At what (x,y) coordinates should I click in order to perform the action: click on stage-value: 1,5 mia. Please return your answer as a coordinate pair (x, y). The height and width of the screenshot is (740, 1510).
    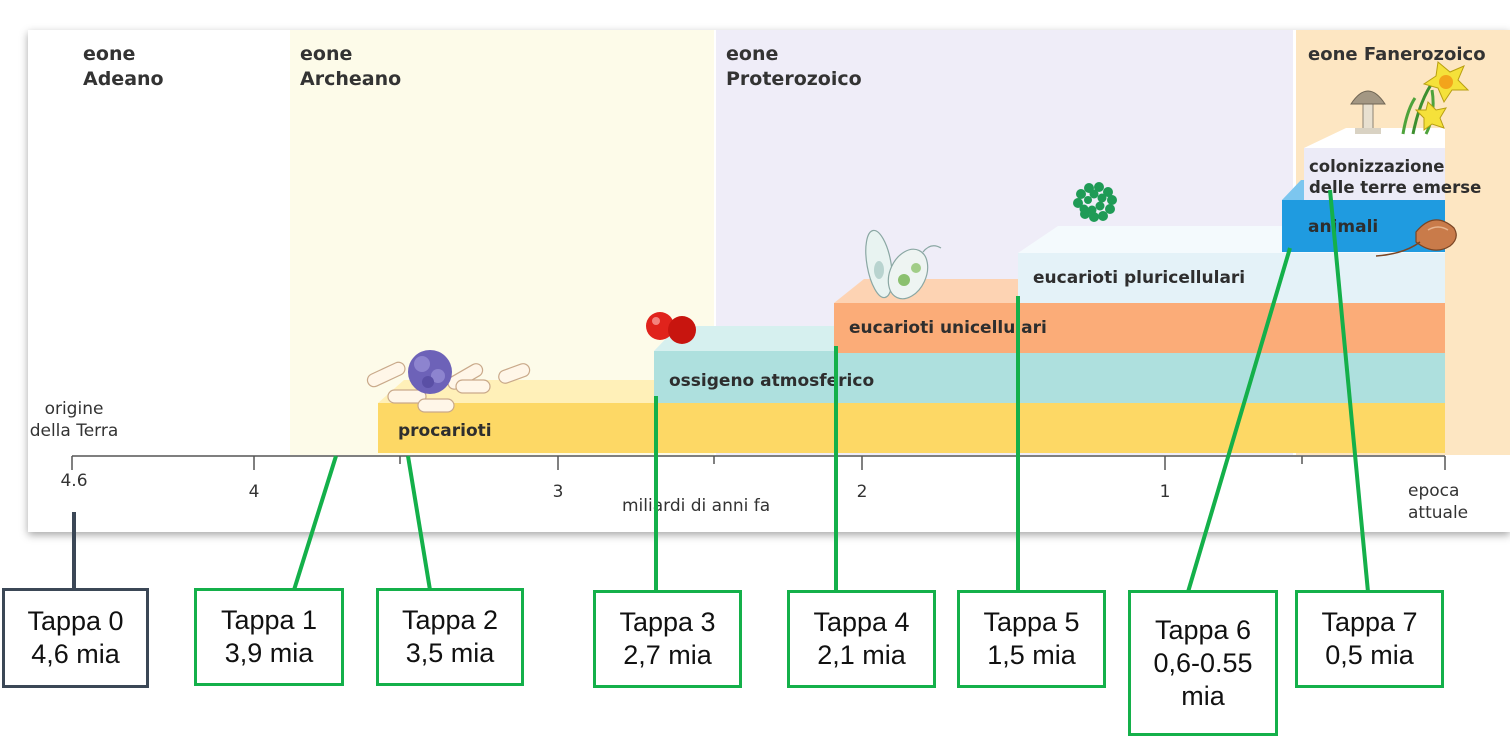
    Looking at the image, I should click on (1031, 655).